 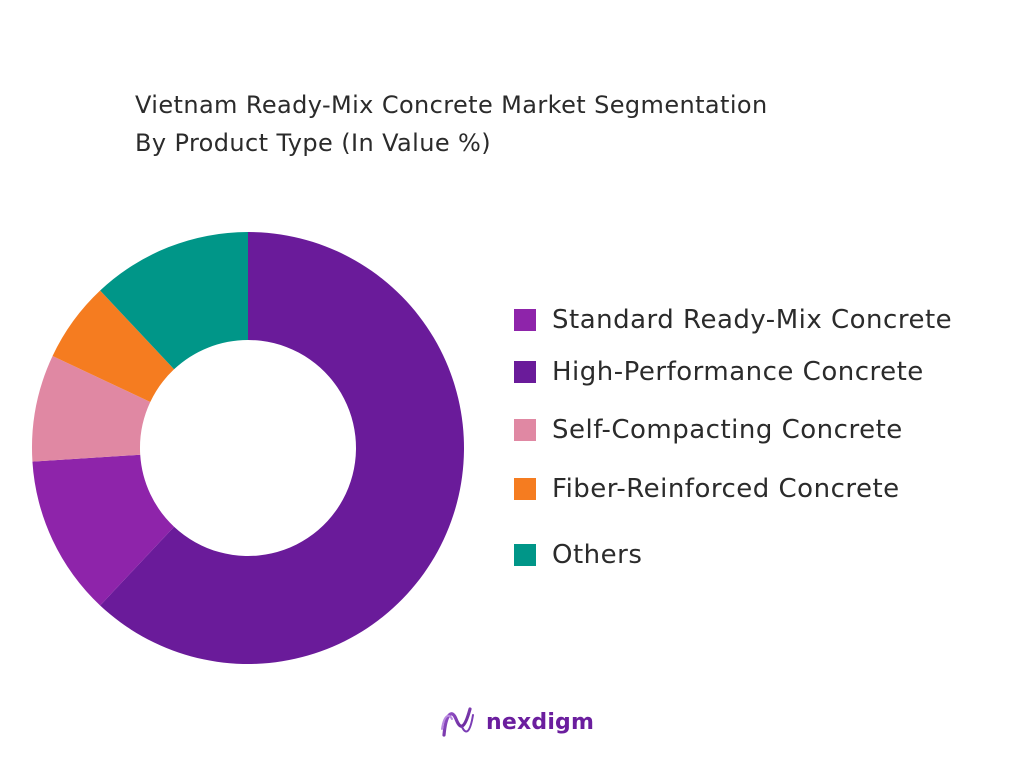 What do you see at coordinates (738, 372) in the screenshot?
I see `legend-label: High-Performance Concrete` at bounding box center [738, 372].